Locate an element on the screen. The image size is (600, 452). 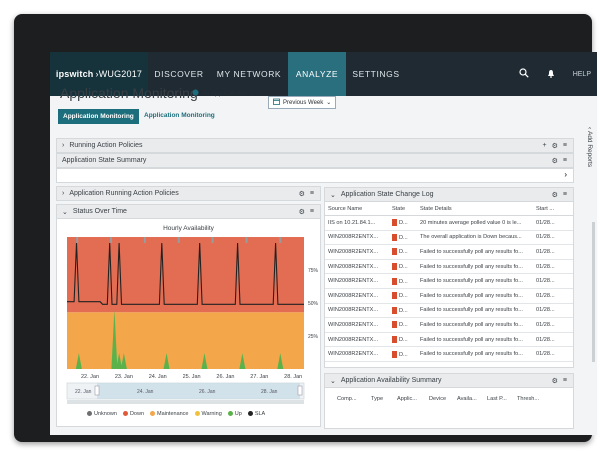
legend-label: Warning is located at coordinates (211, 414).